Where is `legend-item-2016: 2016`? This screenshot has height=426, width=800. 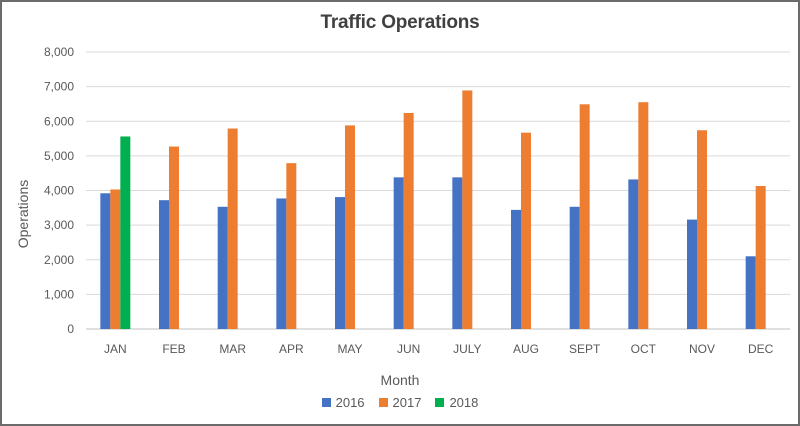 legend-item-2016: 2016 is located at coordinates (343, 402).